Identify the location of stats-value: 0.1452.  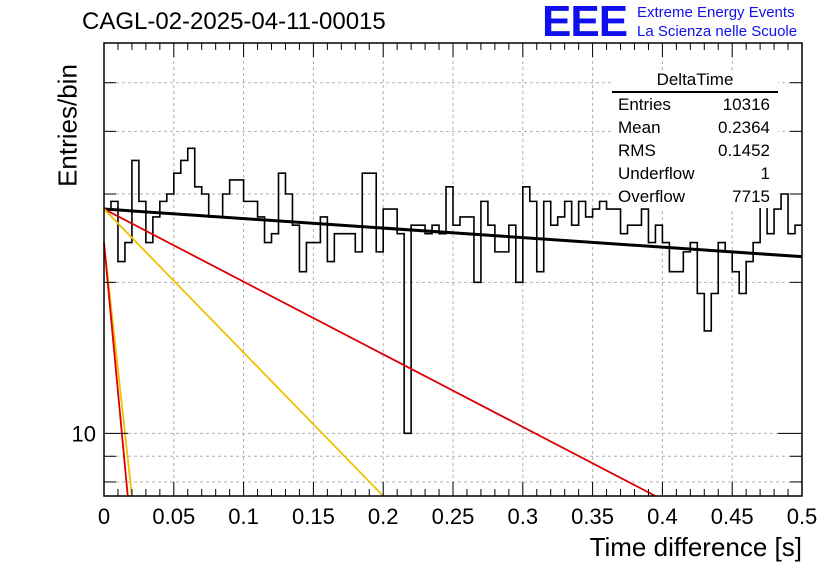
(744, 150).